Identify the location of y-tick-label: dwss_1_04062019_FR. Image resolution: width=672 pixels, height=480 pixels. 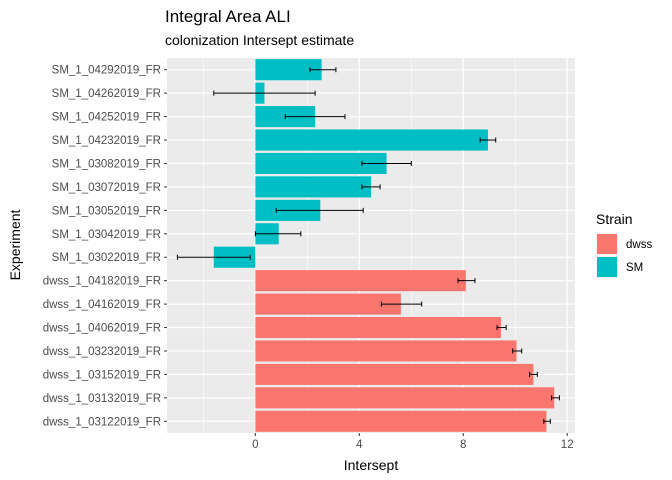
(102, 329).